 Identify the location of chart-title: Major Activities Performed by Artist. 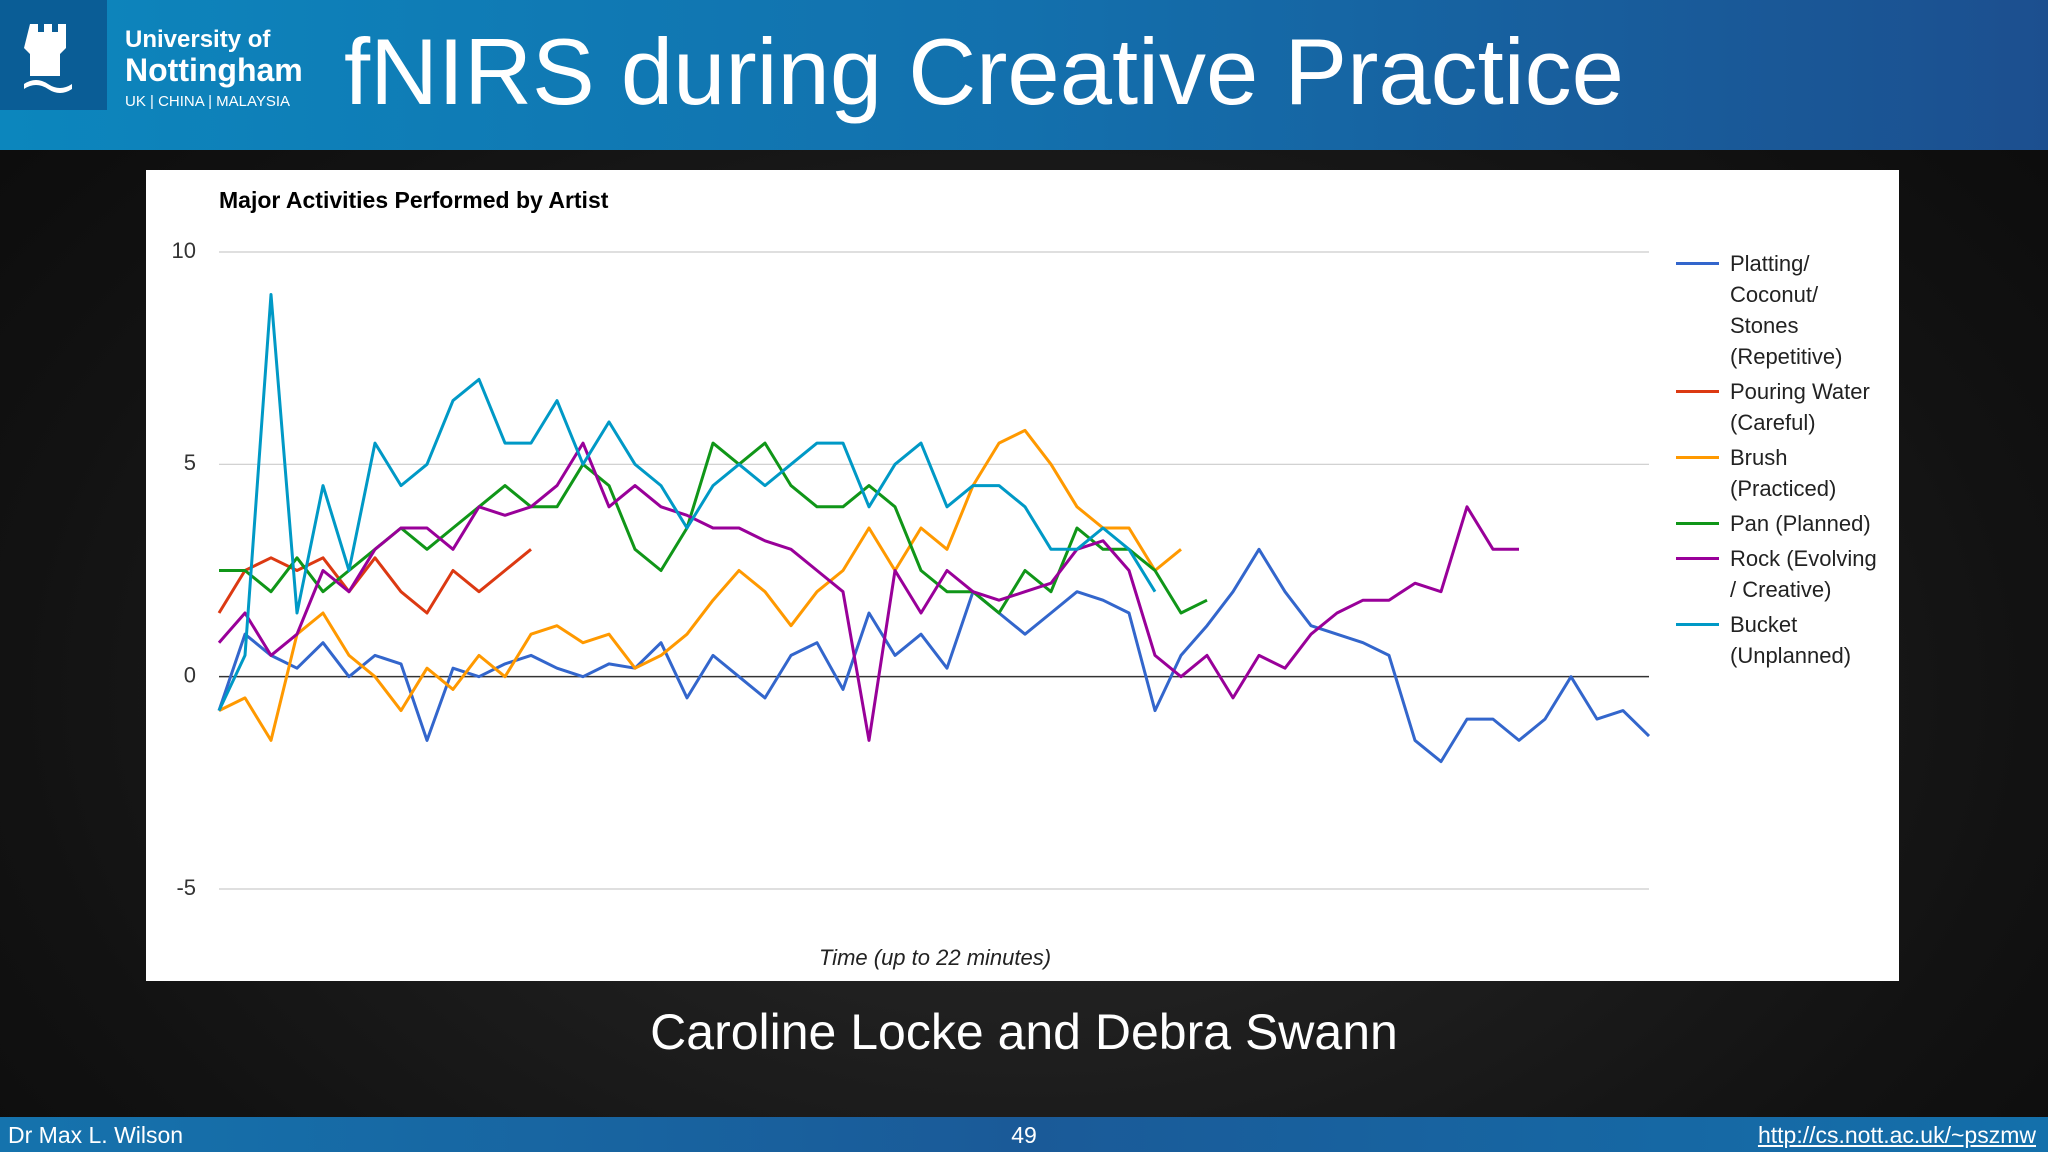
(414, 200).